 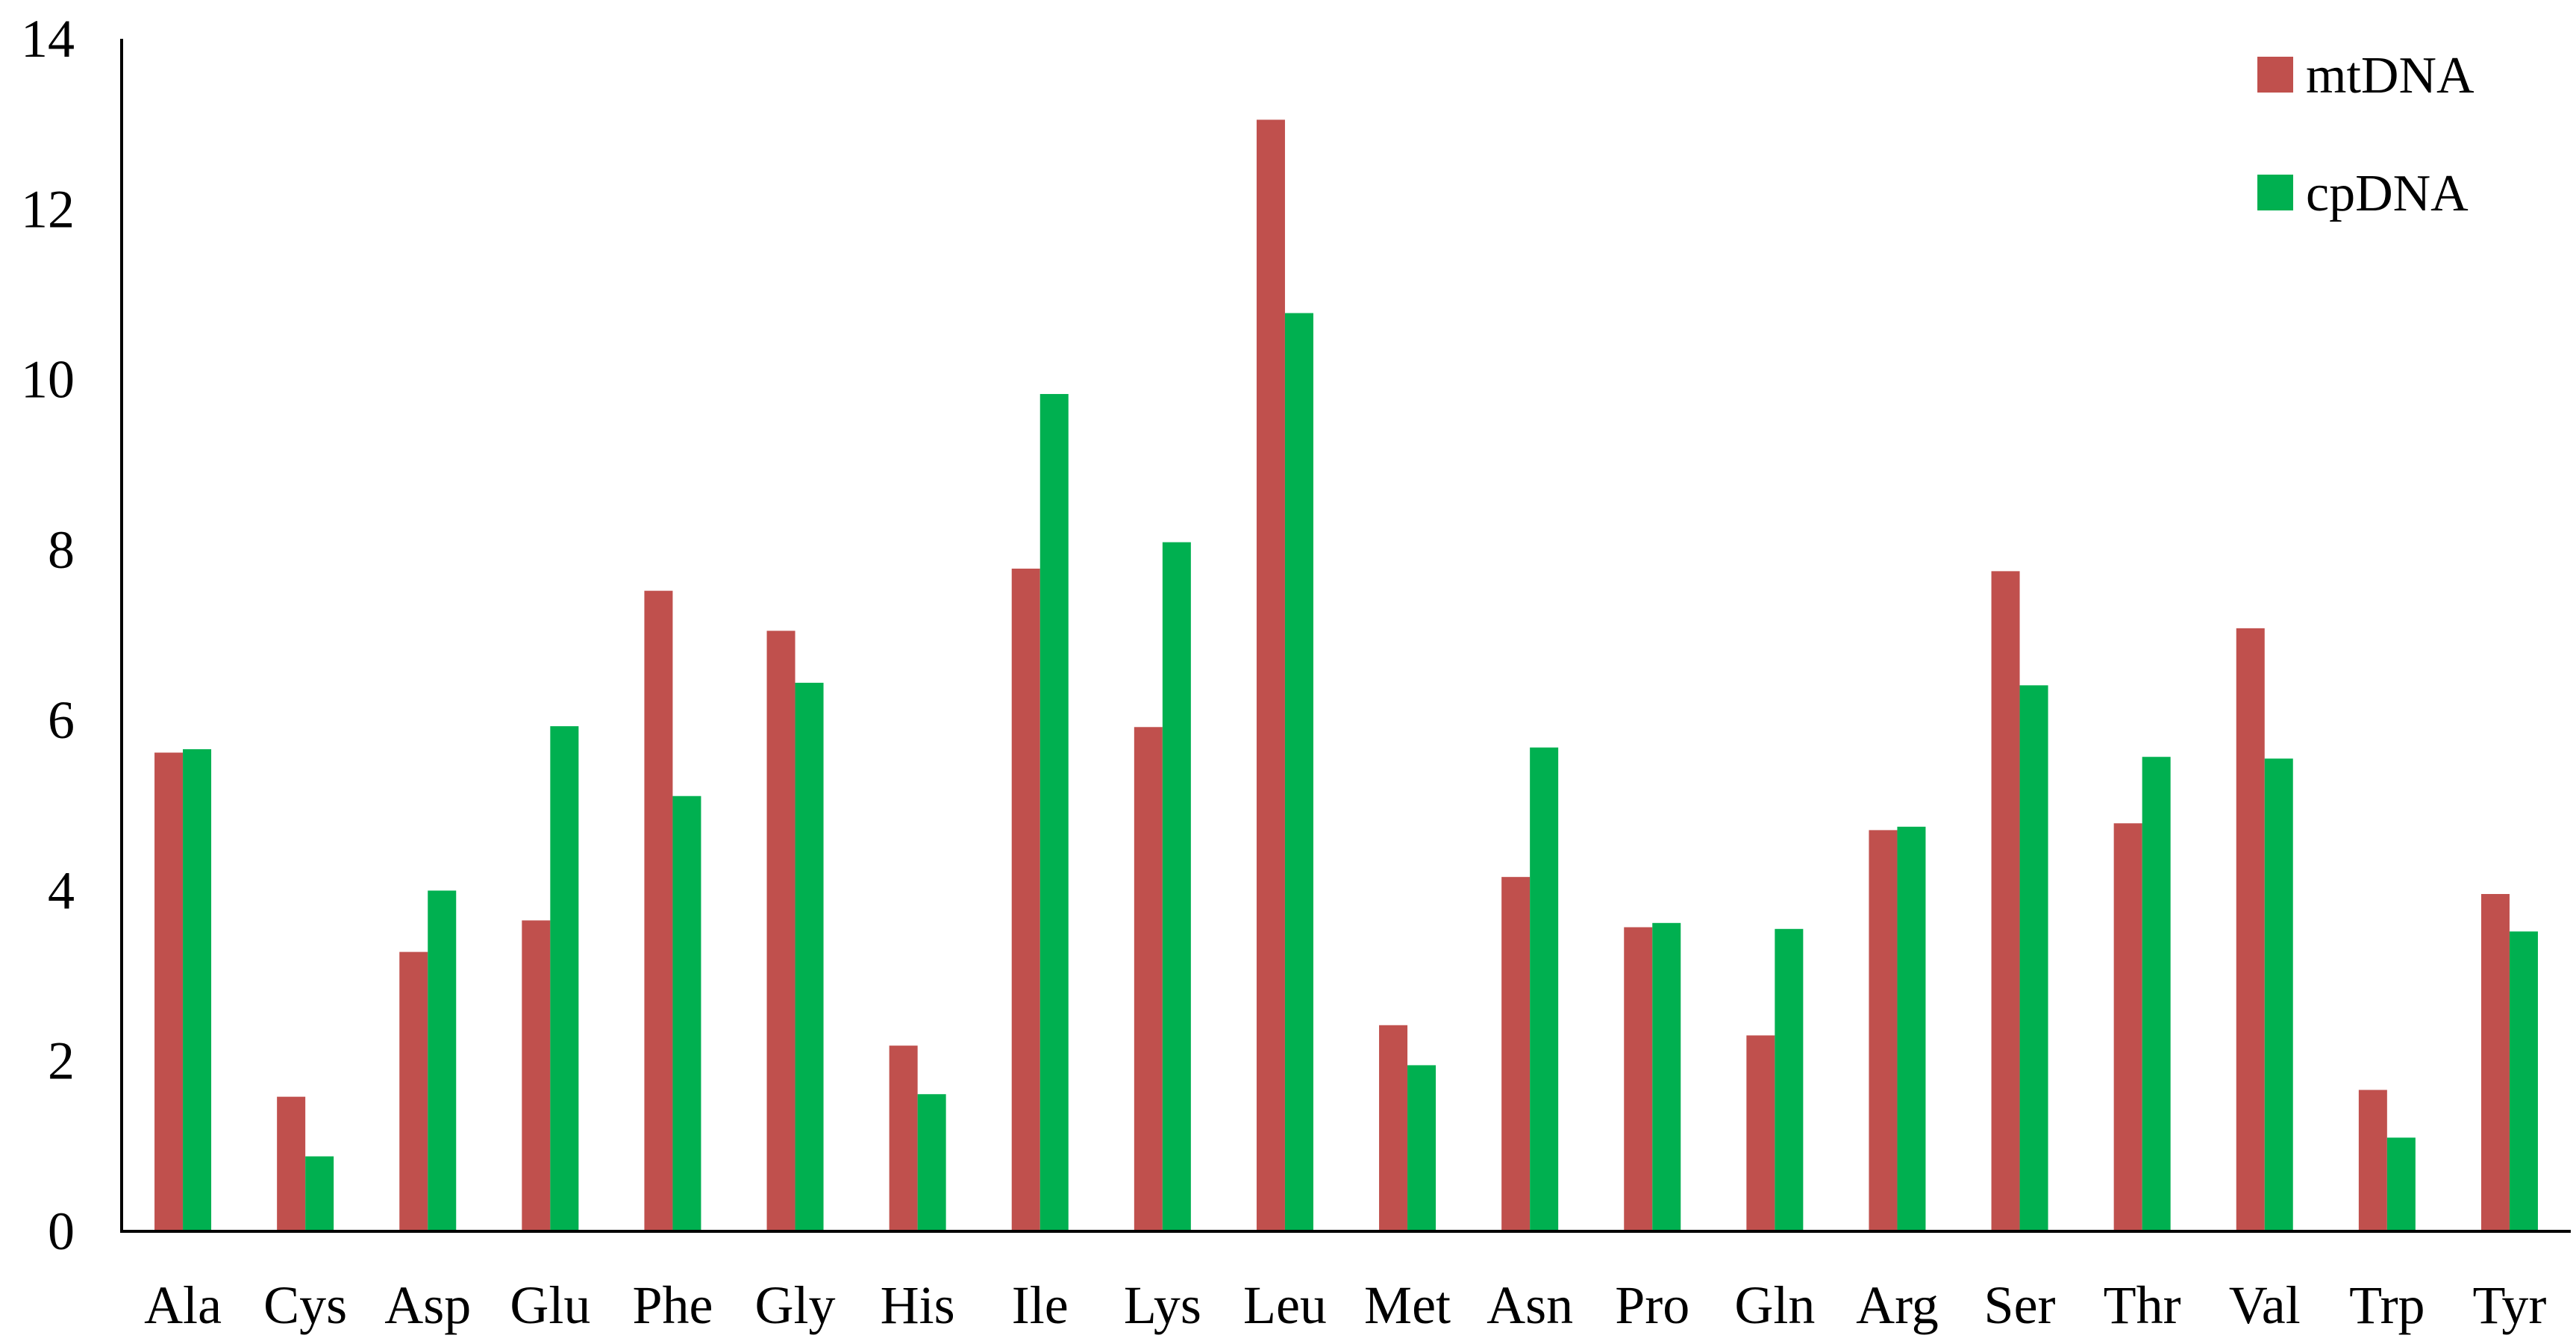 What do you see at coordinates (1529, 1305) in the screenshot?
I see `x-tick-label: Asn` at bounding box center [1529, 1305].